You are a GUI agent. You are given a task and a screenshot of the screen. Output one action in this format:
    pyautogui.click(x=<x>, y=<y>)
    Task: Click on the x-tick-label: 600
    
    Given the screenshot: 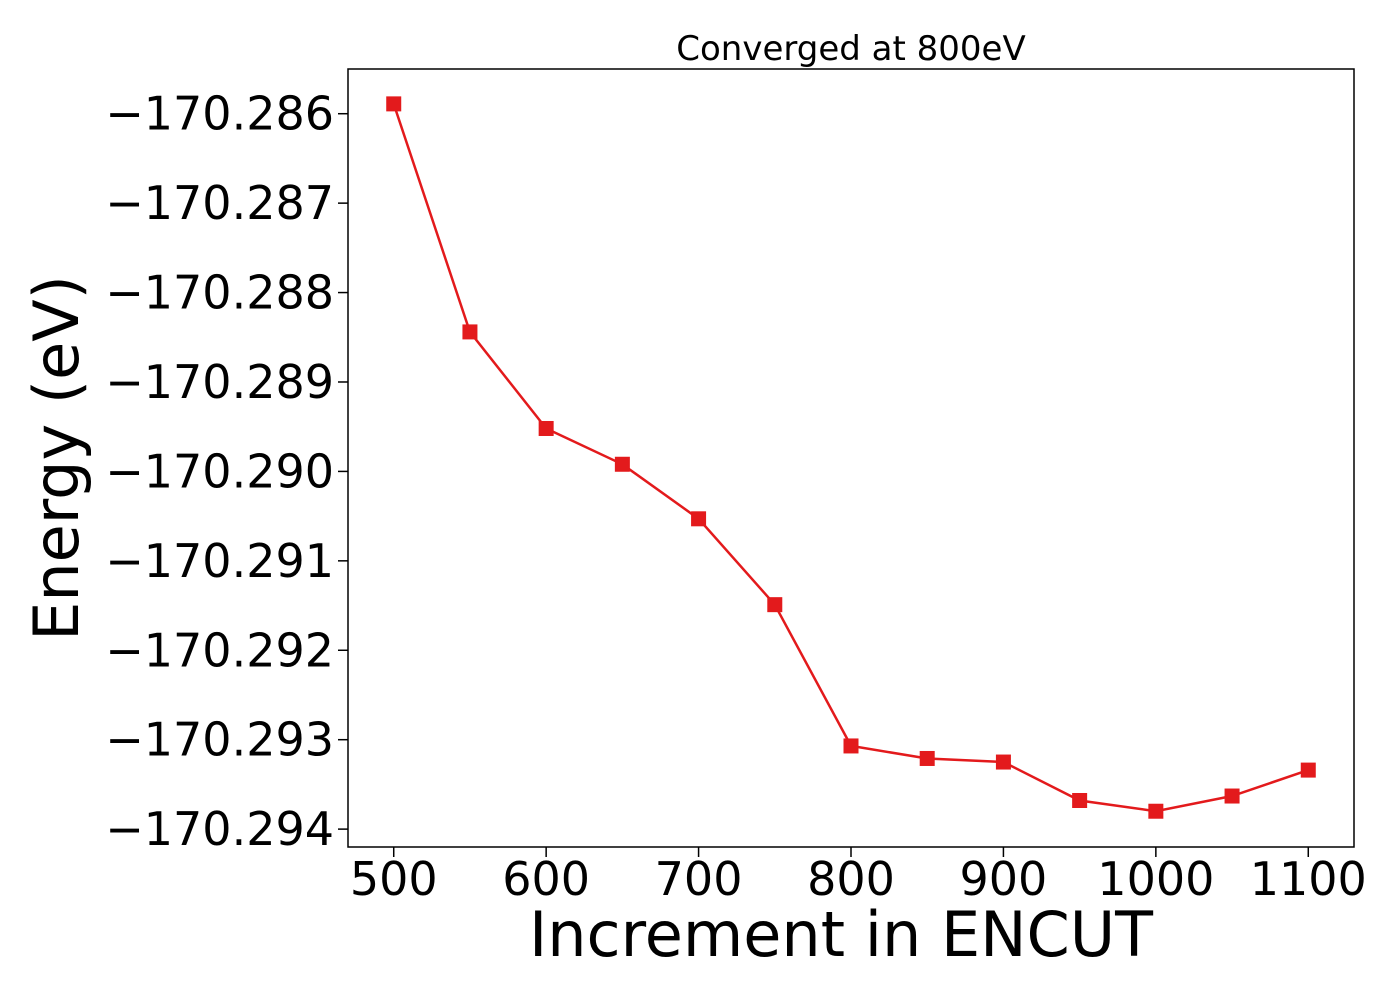 What is the action you would take?
    pyautogui.click(x=546, y=879)
    